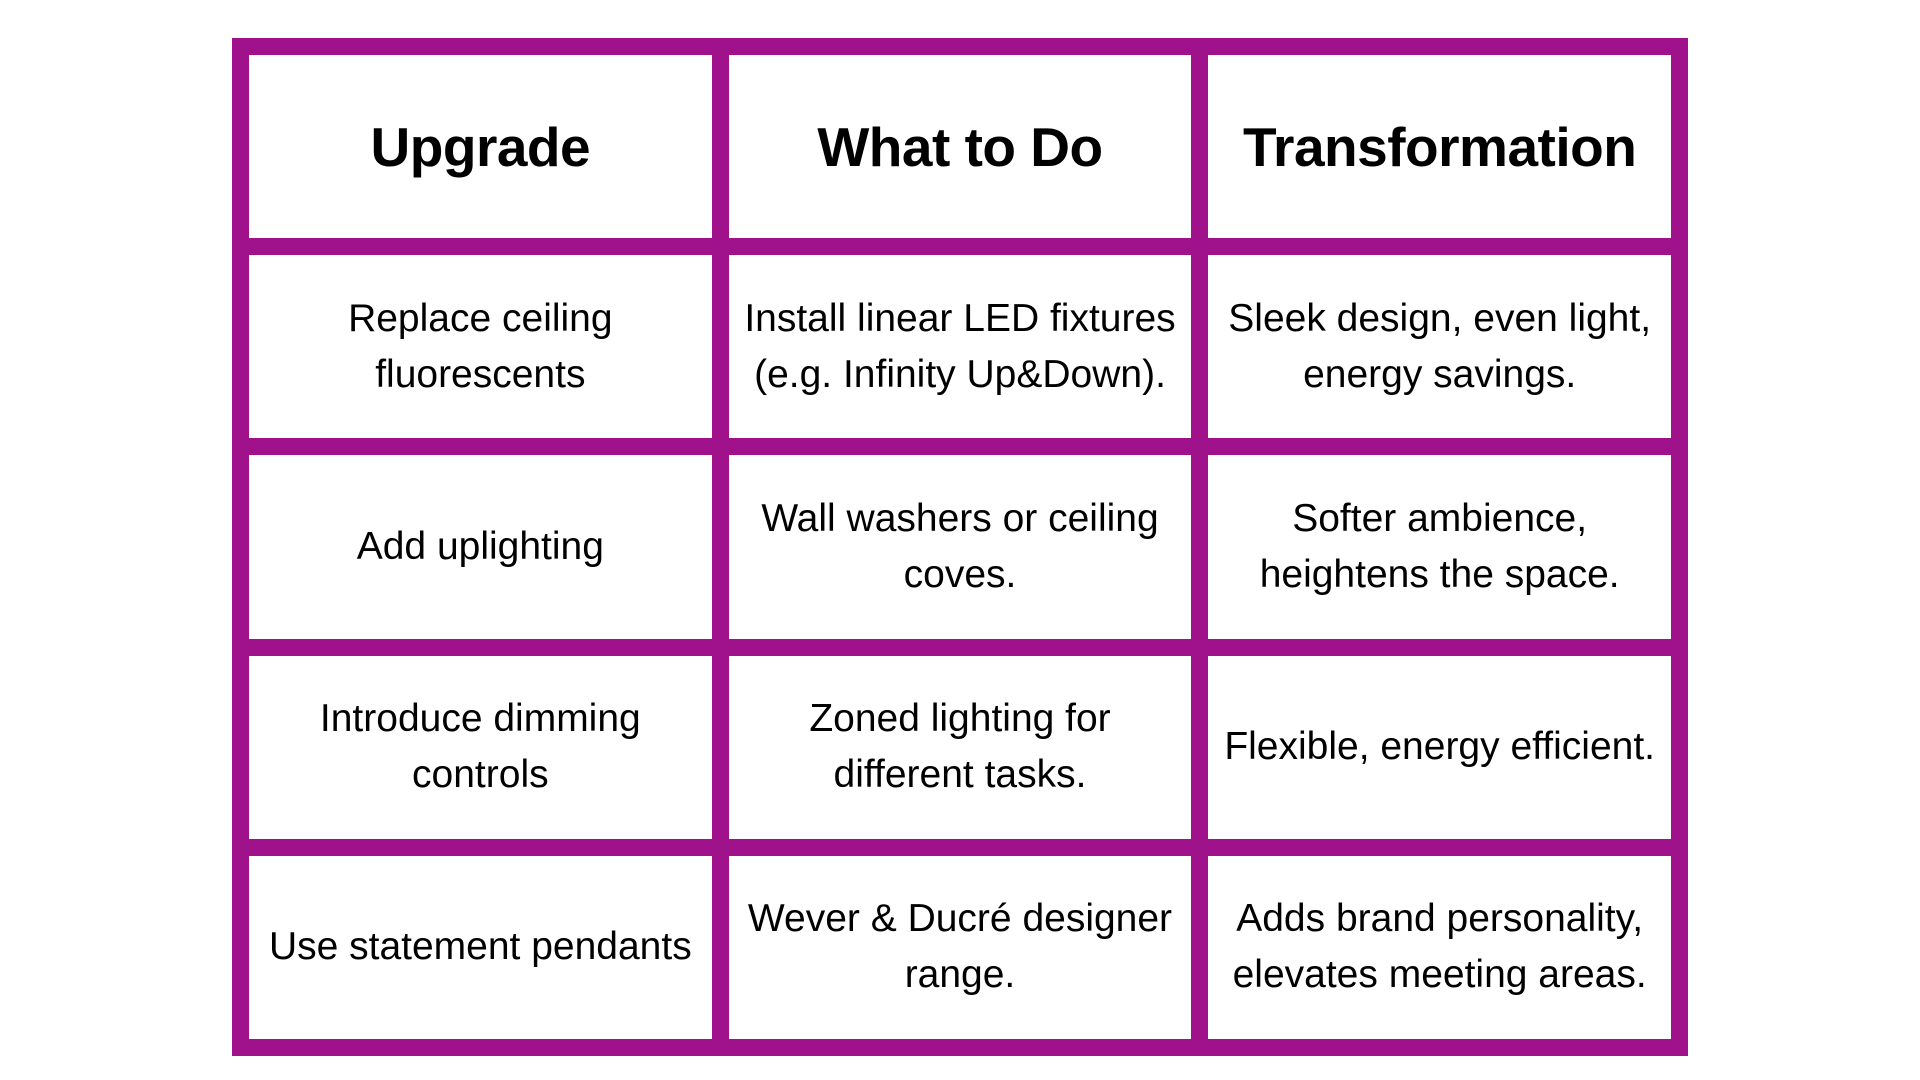 The image size is (1920, 1080). Describe the element at coordinates (960, 947) in the screenshot. I see `table-cell-what-to-do: Wever & Ducré designer range.` at that location.